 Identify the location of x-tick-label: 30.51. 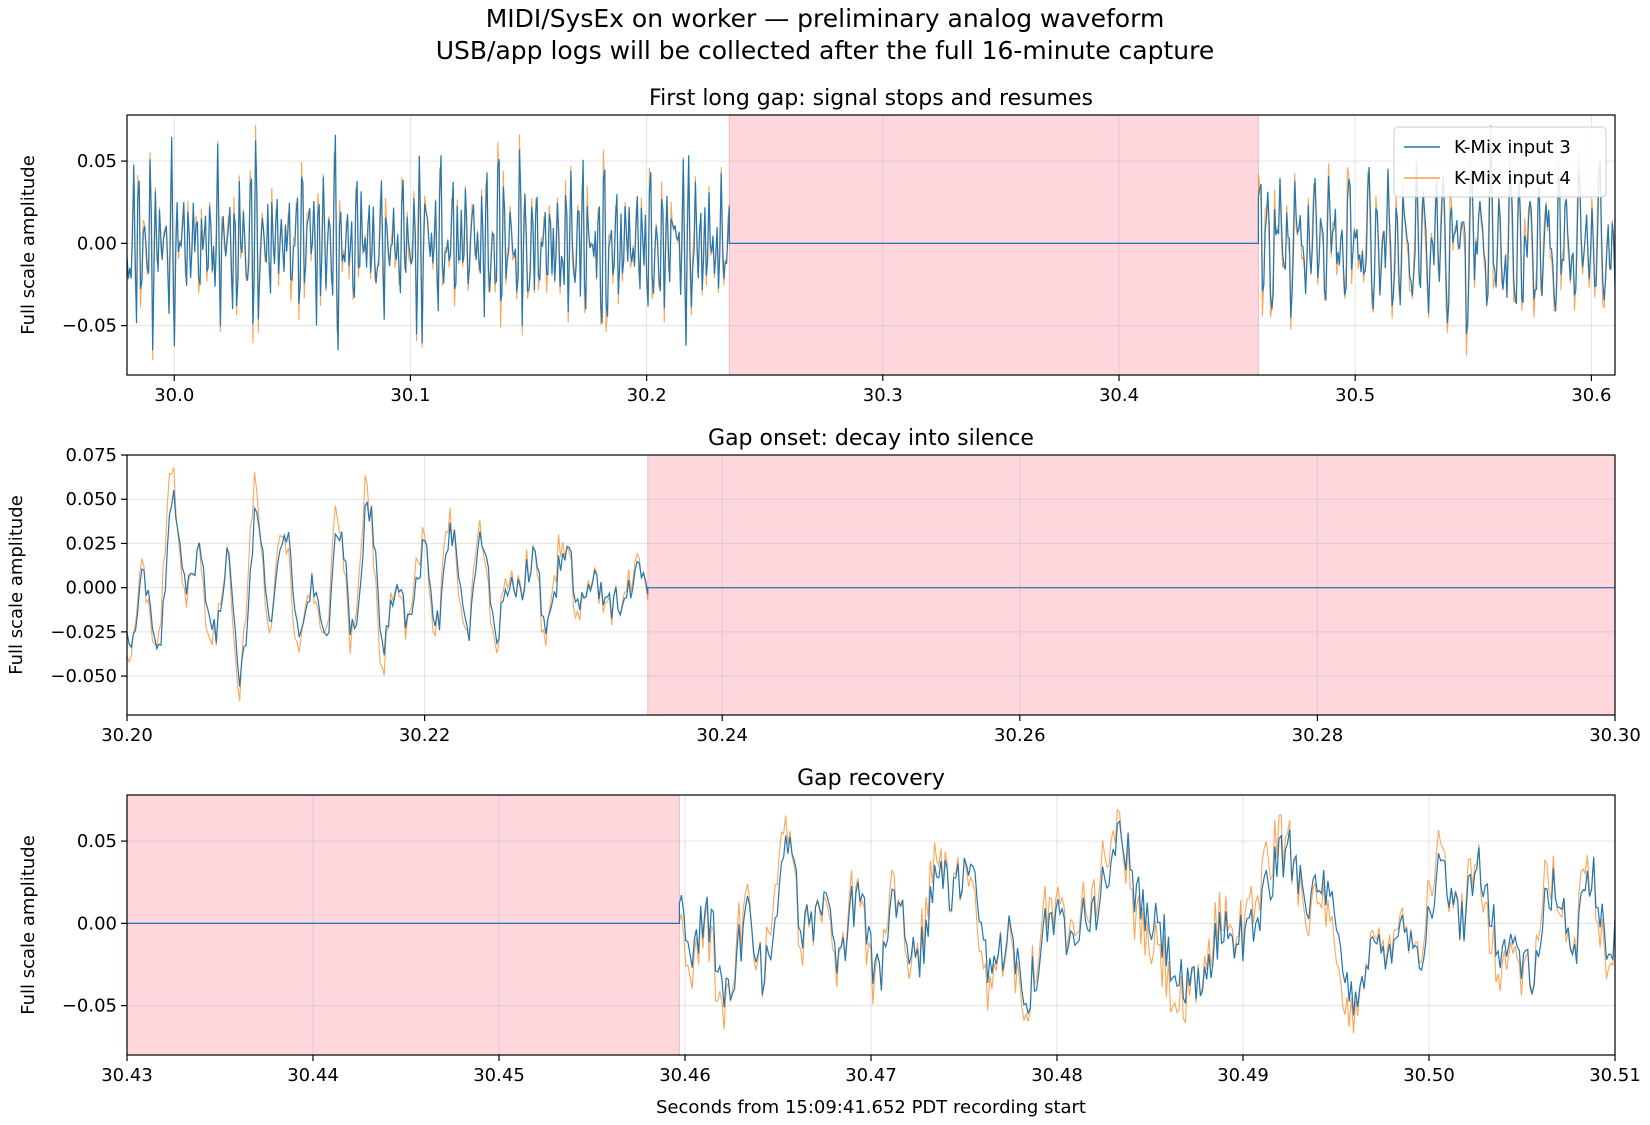
(1615, 1075).